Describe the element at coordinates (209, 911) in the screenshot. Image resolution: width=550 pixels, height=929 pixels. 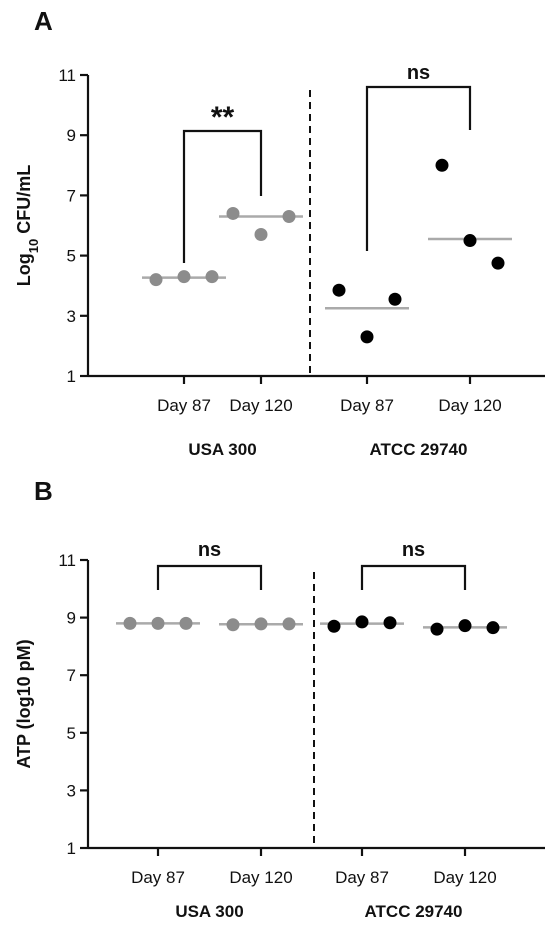
I see `panel-b-group-label: USA 300` at that location.